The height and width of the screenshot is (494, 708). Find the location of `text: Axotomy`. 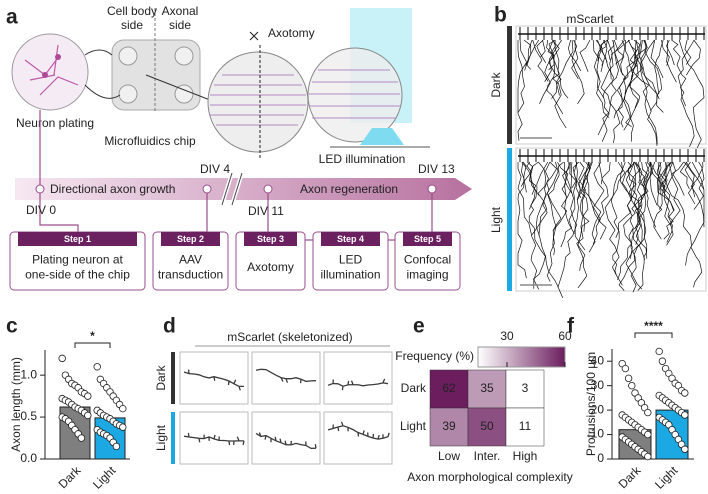

text: Axotomy is located at coordinates (291, 33).